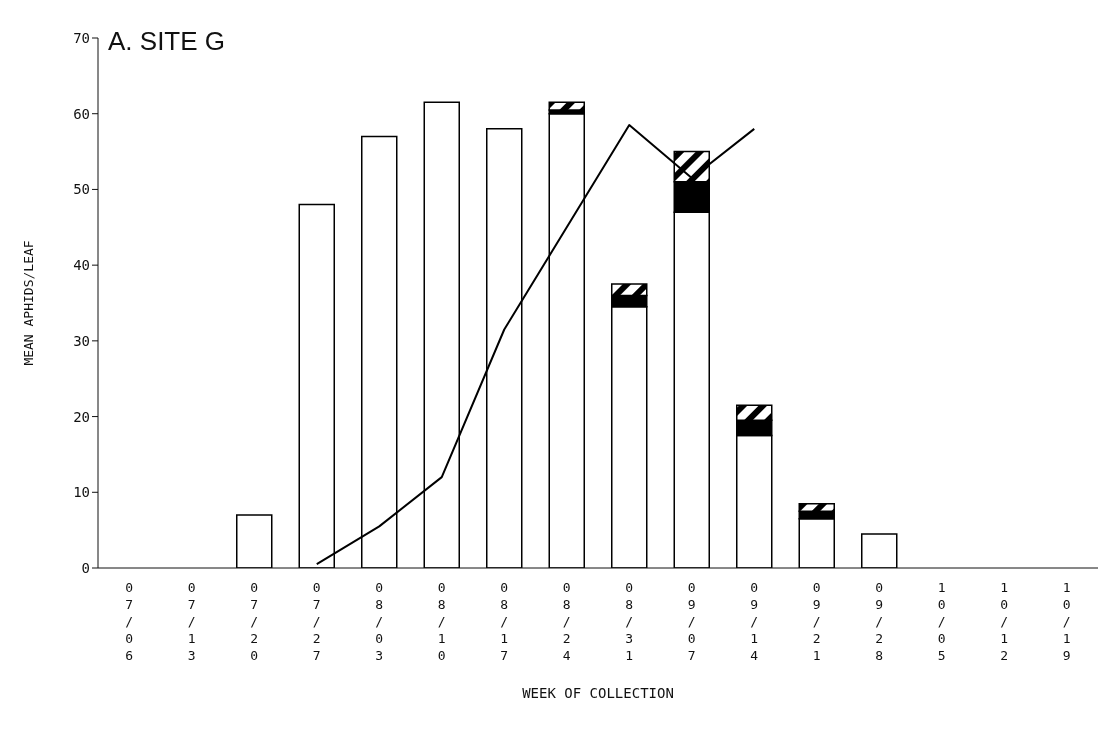  I want to click on y-tick-label: 0, so click(85, 567).